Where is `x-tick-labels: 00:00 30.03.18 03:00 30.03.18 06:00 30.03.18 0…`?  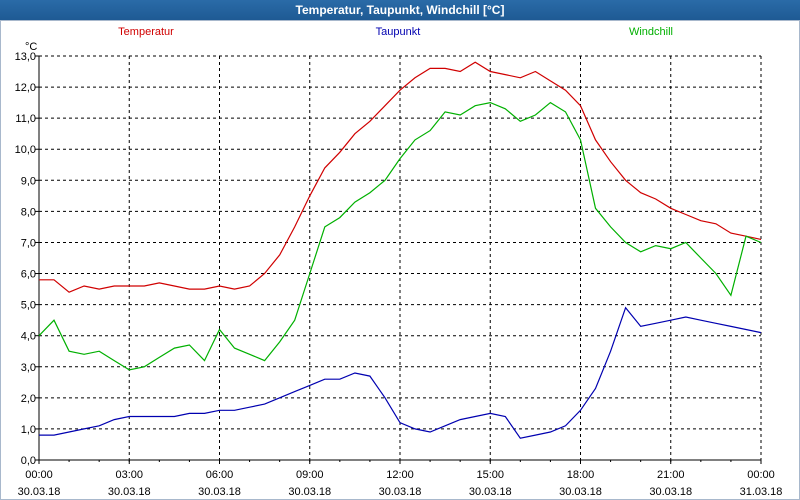 x-tick-labels: 00:00 30.03.18 03:00 30.03.18 06:00 30.03.18 0… is located at coordinates (400, 483).